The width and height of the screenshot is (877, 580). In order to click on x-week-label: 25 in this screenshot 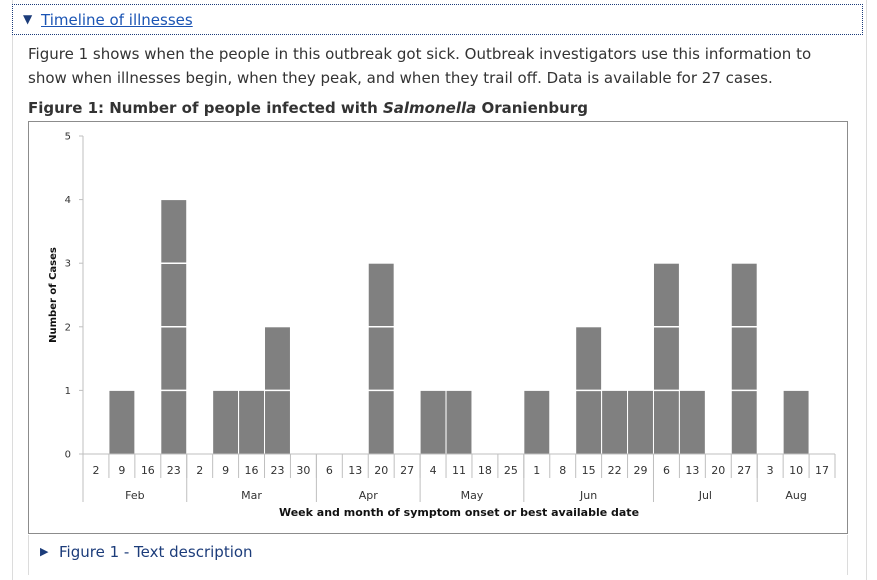, I will do `click(511, 470)`.